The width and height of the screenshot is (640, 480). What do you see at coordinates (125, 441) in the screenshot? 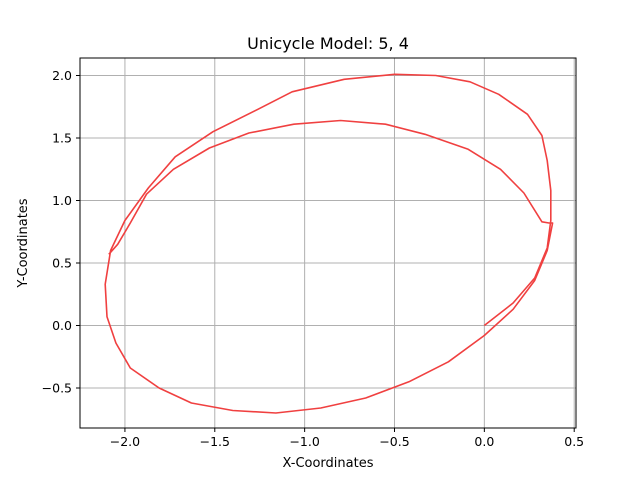
I see `x-tick-label: −2.0` at bounding box center [125, 441].